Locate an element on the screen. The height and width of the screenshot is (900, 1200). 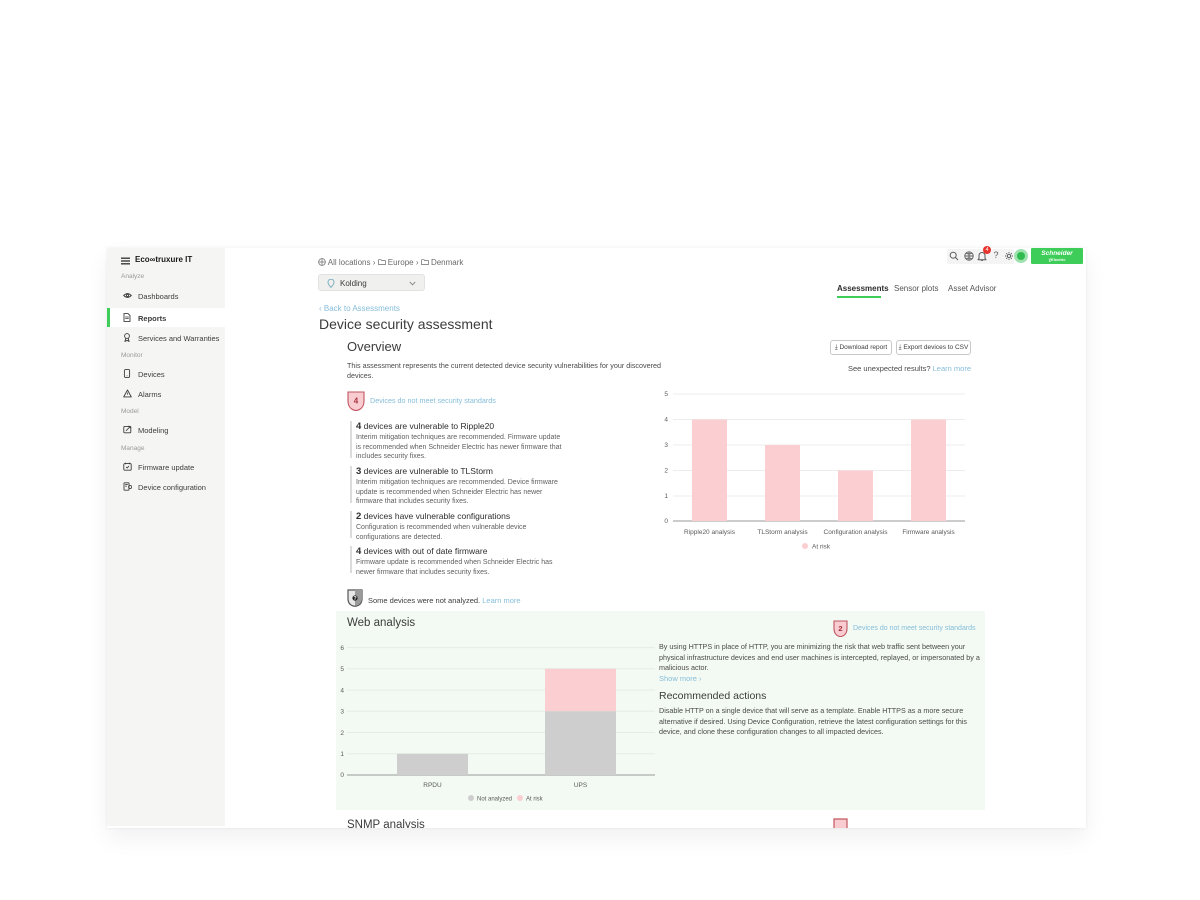
svg-text: Configuration analysis is located at coordinates (856, 532).